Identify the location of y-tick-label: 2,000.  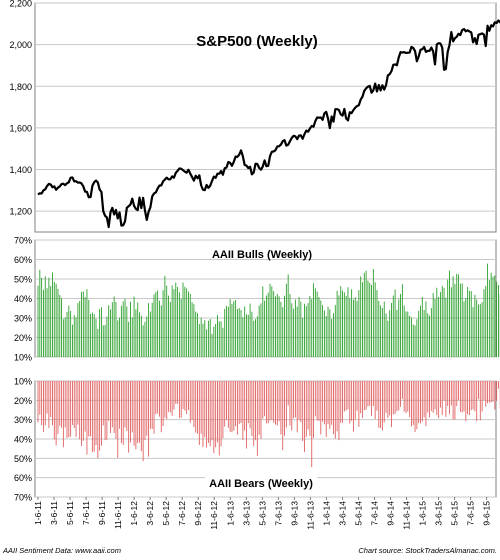
(20, 45).